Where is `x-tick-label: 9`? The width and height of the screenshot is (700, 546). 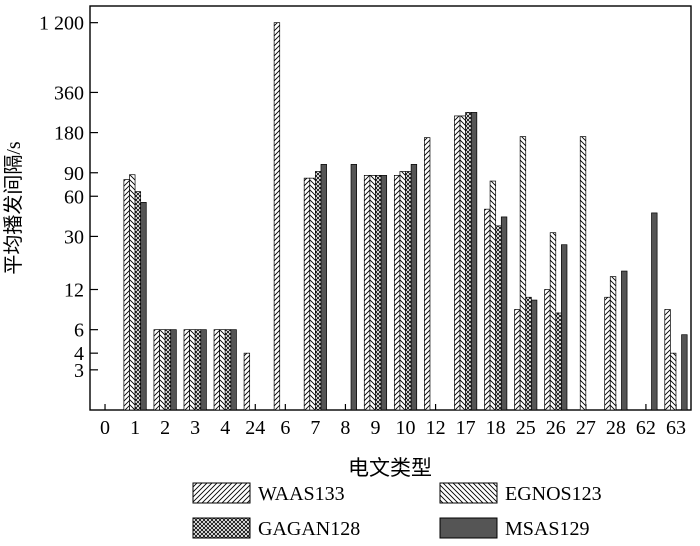 x-tick-label: 9 is located at coordinates (375, 428).